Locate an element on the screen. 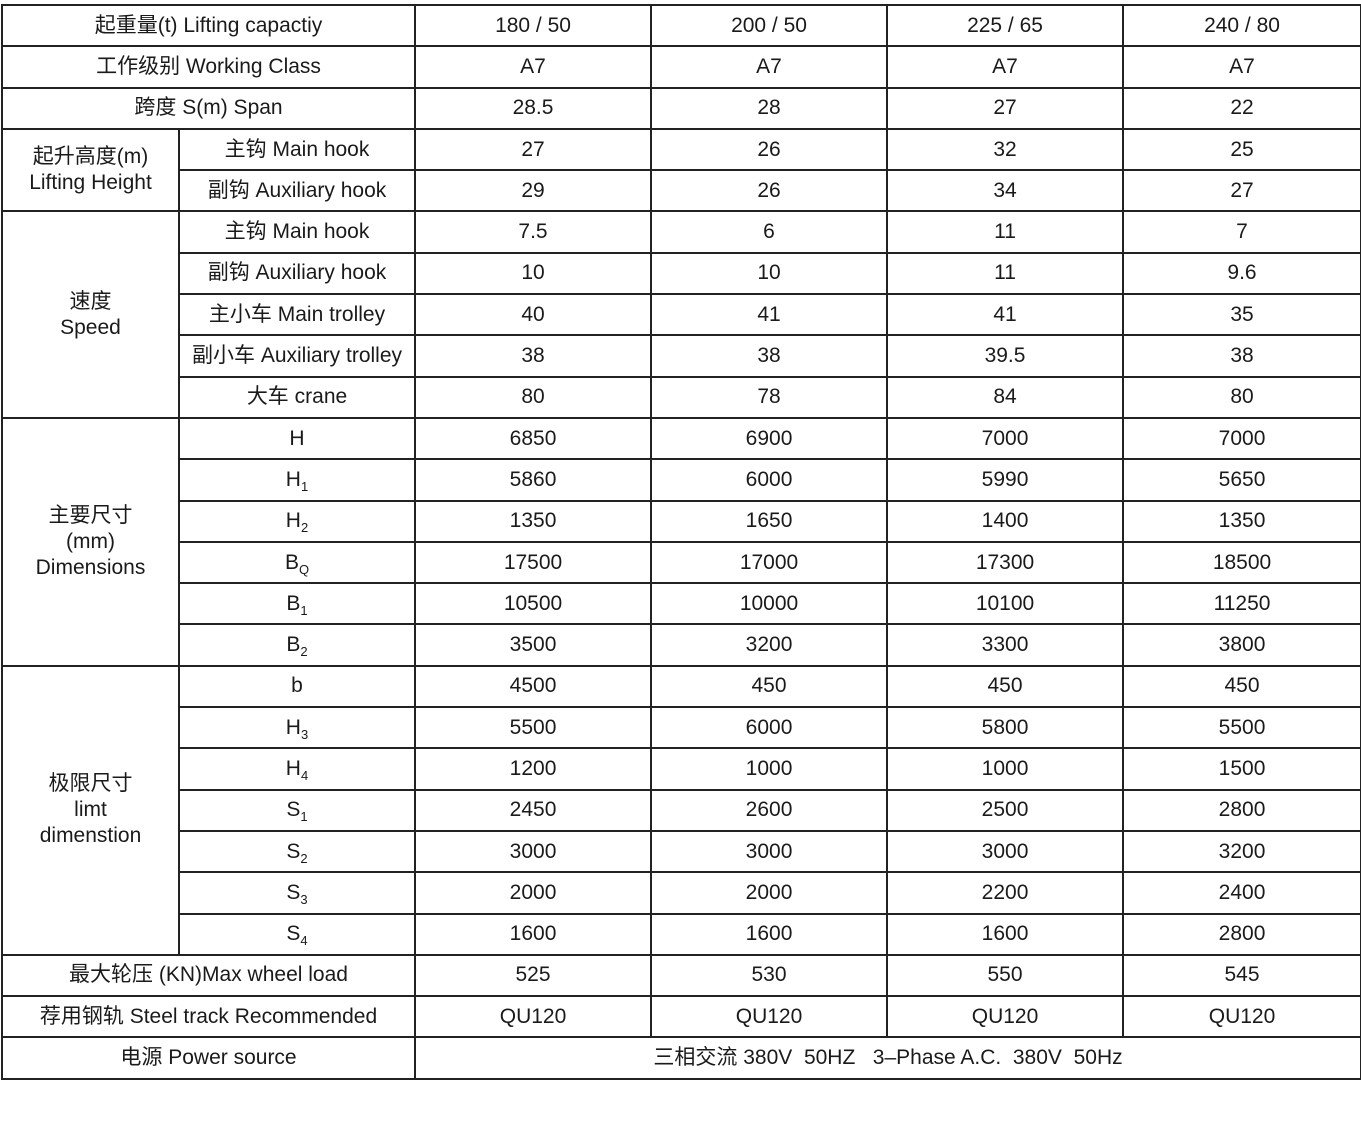 This screenshot has width=1361, height=1131. value-cell: 32 is located at coordinates (1005, 149).